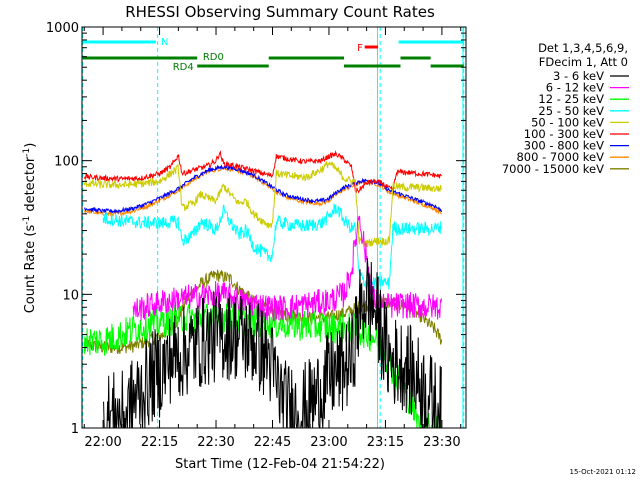 The image size is (640, 480). What do you see at coordinates (583, 62) in the screenshot?
I see `legend-header-2: FDecim 1, Att 0` at bounding box center [583, 62].